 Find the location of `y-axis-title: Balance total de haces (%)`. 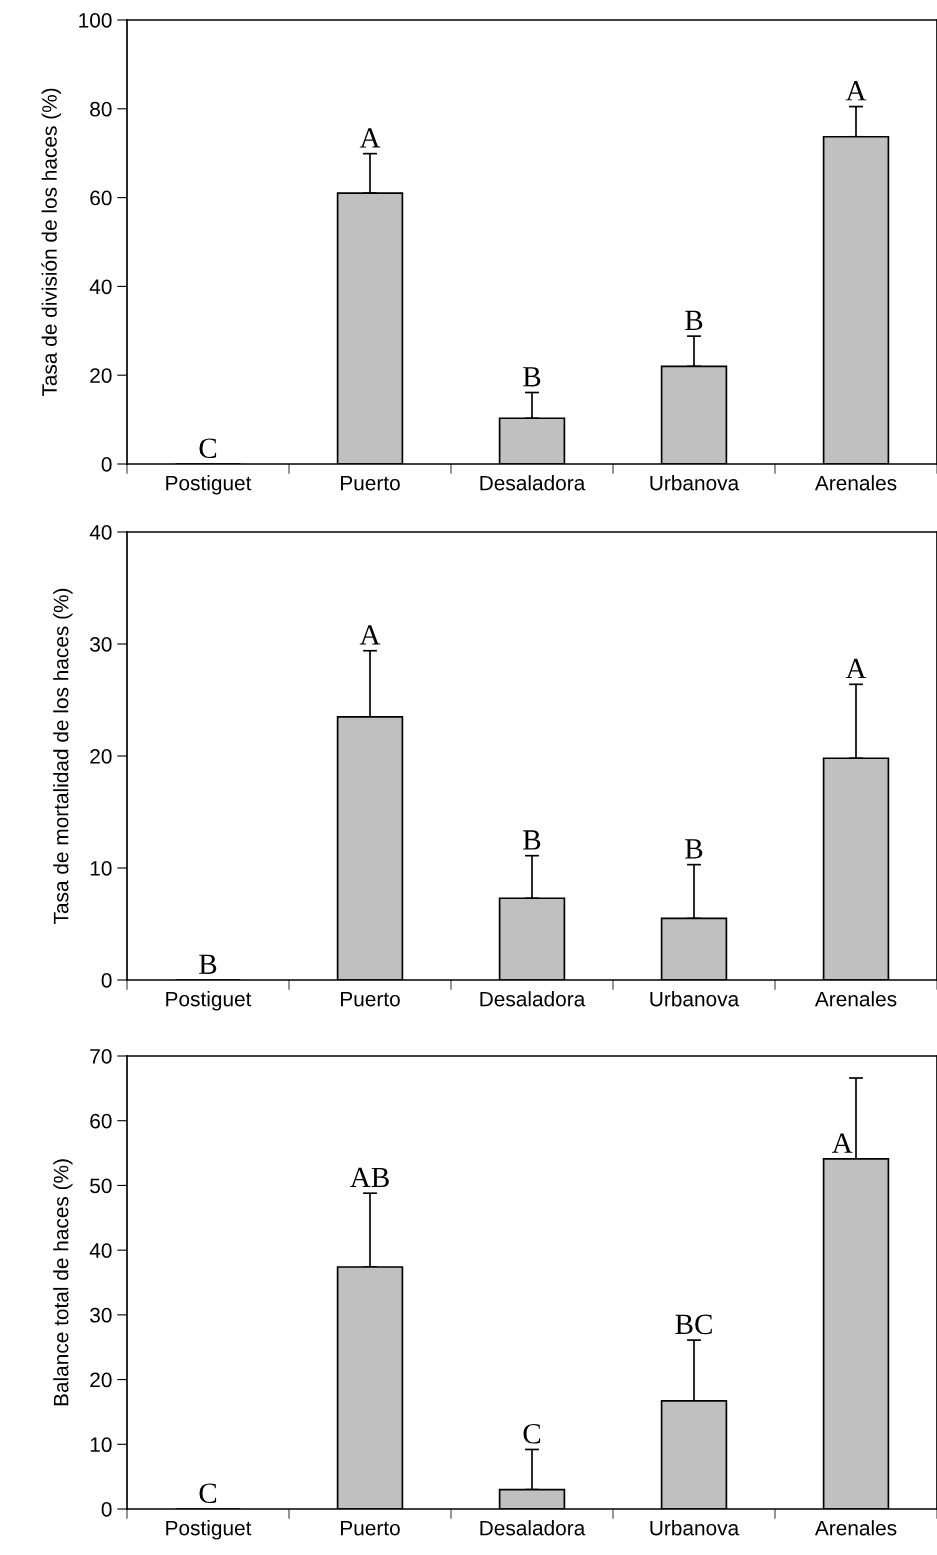

y-axis-title: Balance total de haces (%) is located at coordinates (63, 1282).